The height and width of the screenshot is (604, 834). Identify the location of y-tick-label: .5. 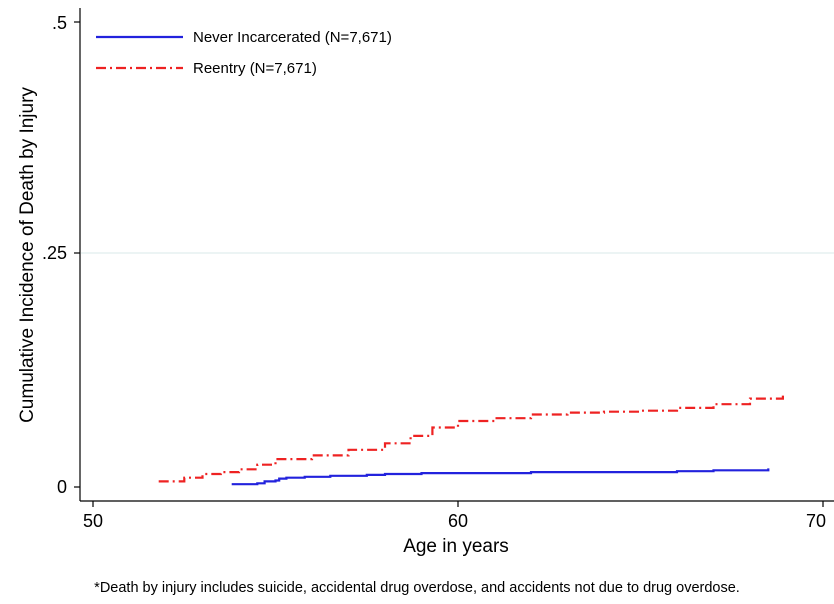
(59, 23).